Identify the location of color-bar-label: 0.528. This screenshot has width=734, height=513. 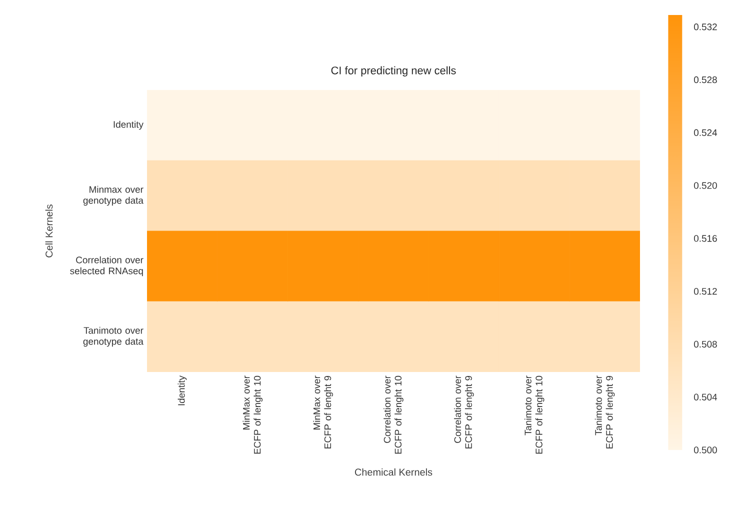
(705, 80).